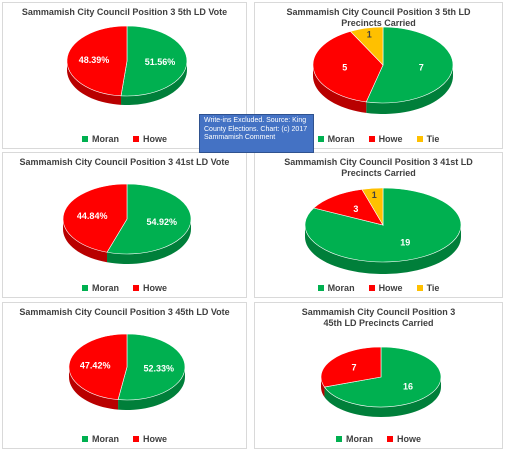 The height and width of the screenshot is (451, 505). I want to click on pie-data-label: 5, so click(344, 68).